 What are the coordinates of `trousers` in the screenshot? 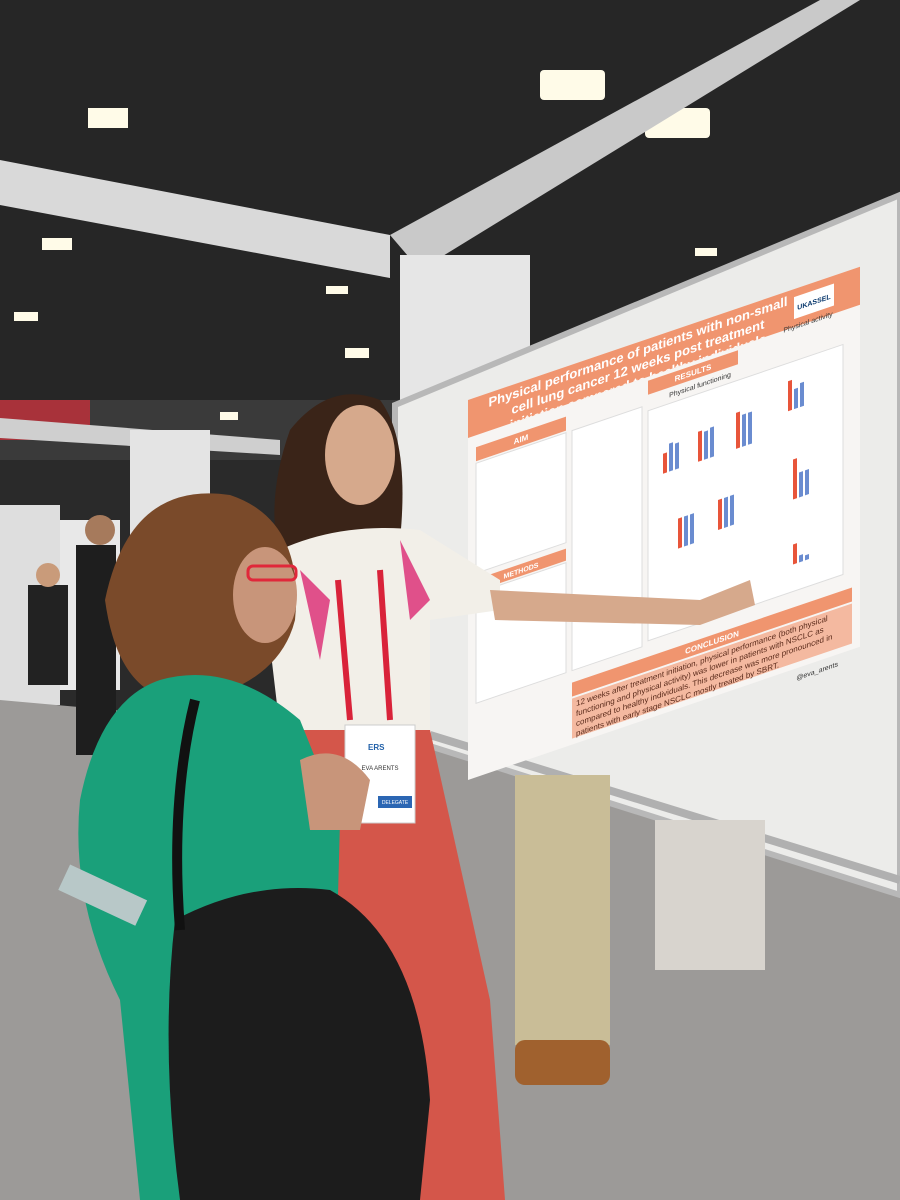 It's located at (402, 965).